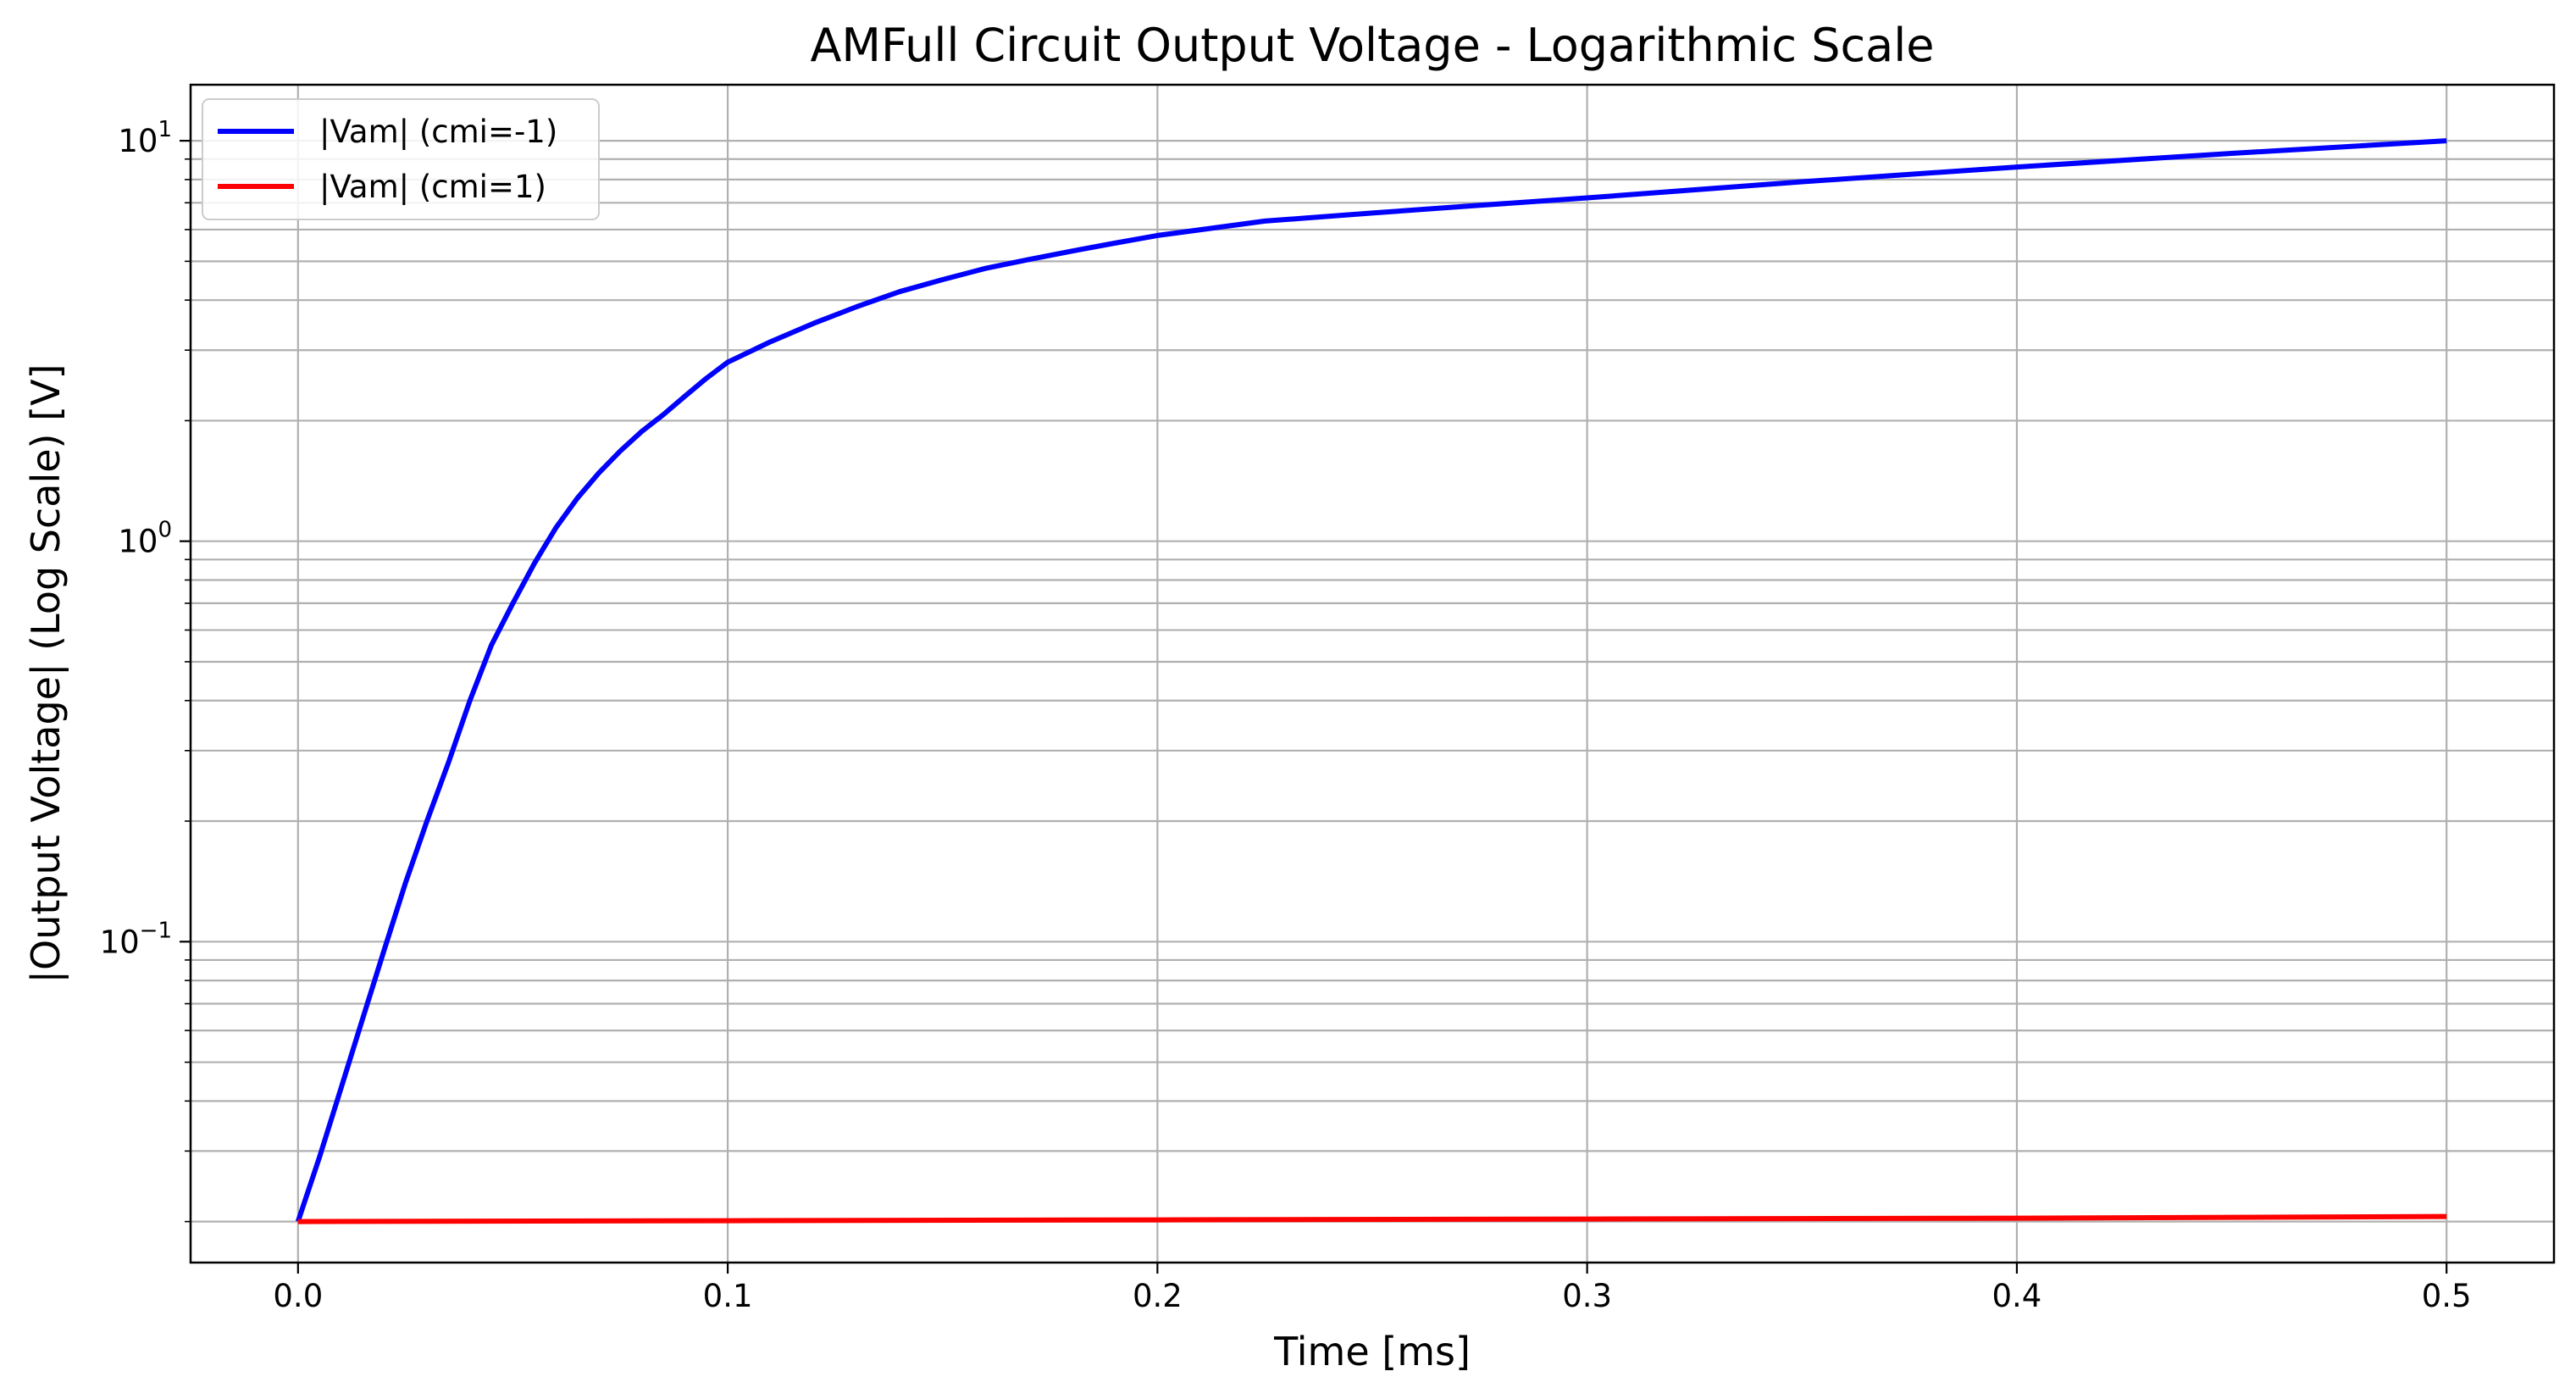 The image size is (2576, 1399). I want to click on x-tick-label: 0.2, so click(1158, 1296).